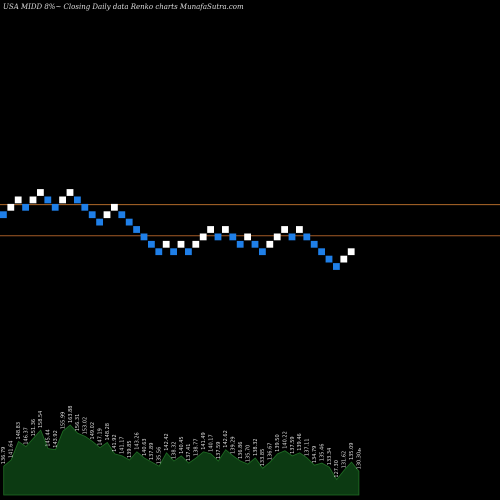  What do you see at coordinates (345, 460) in the screenshot?
I see `volume-label: 131.62` at bounding box center [345, 460].